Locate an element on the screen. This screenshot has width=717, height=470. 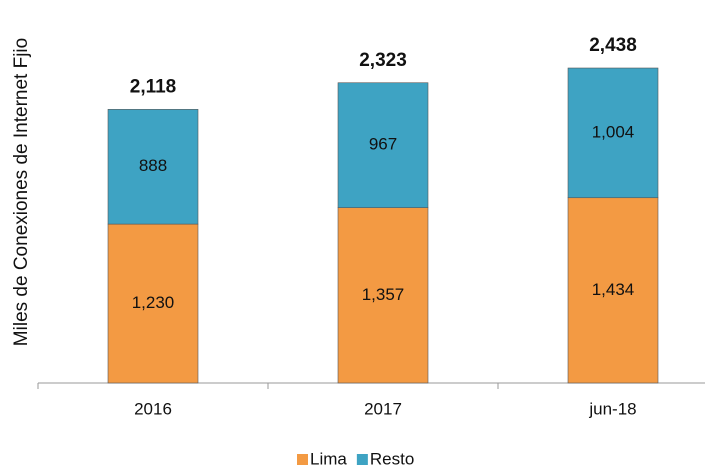
value-label: 888 is located at coordinates (153, 165).